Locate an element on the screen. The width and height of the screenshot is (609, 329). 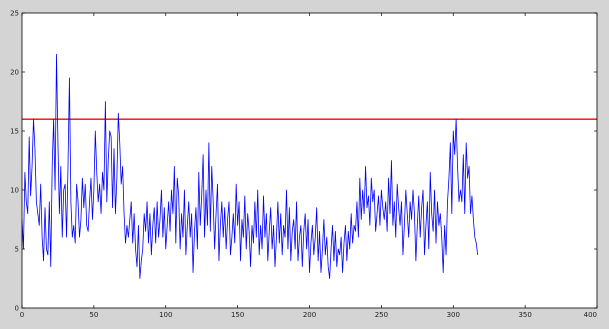
y-tick-label: 5 is located at coordinates (17, 250).